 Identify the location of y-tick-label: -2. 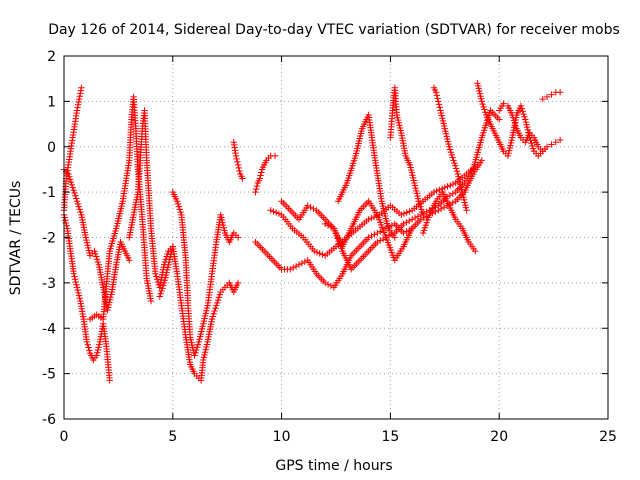
(49, 239).